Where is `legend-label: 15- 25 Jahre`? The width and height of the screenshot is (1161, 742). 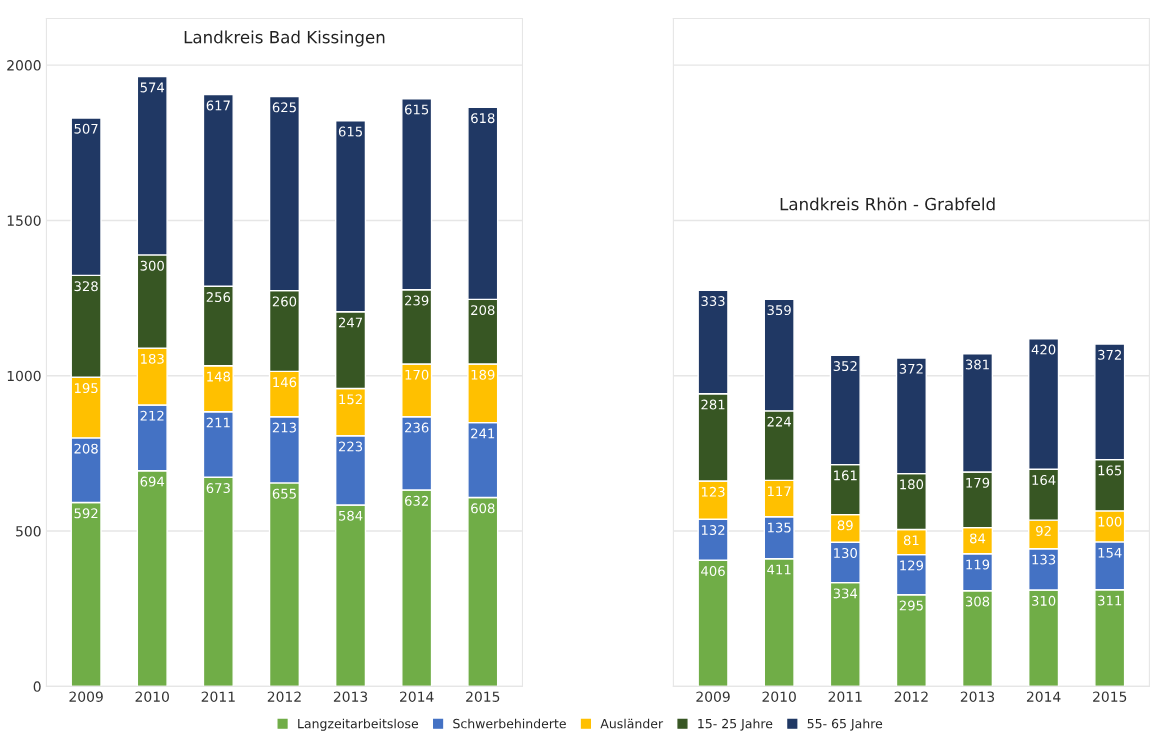 legend-label: 15- 25 Jahre is located at coordinates (735, 724).